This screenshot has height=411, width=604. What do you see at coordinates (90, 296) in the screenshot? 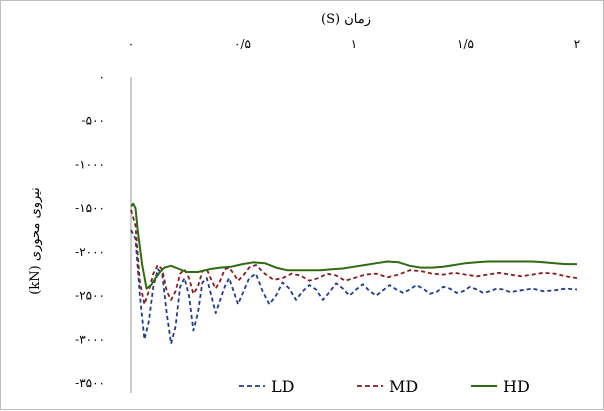
I see `y-tick-label: -۲۵۰۰` at bounding box center [90, 296].